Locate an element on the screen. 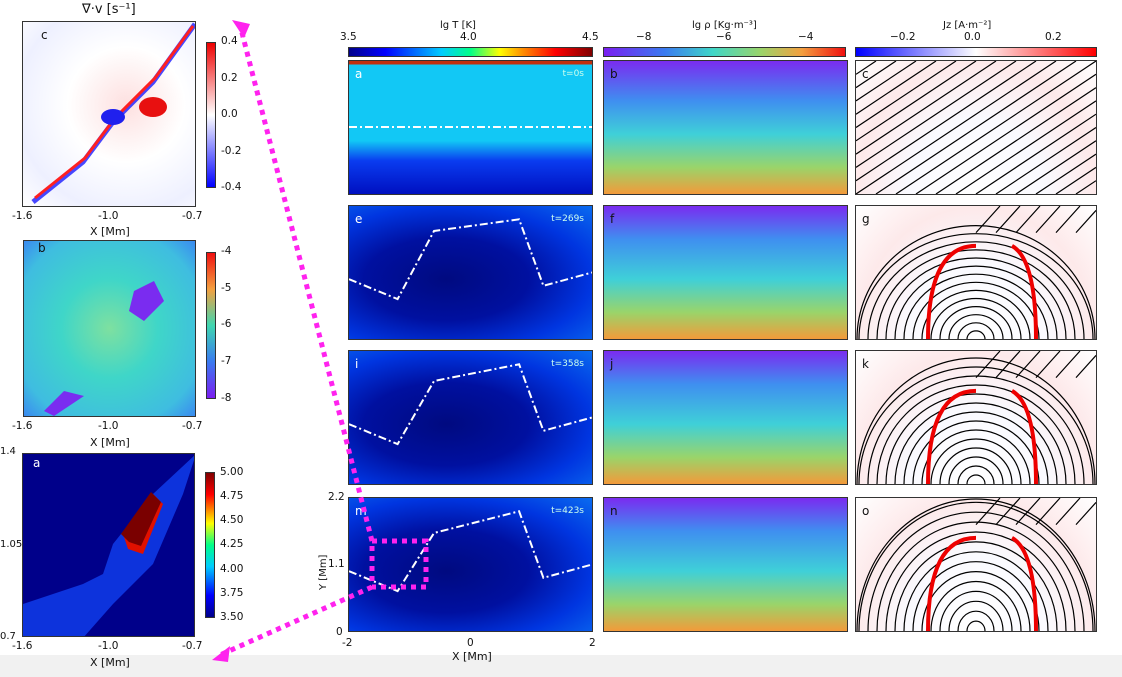  cbar-tick: −4 is located at coordinates (806, 37).